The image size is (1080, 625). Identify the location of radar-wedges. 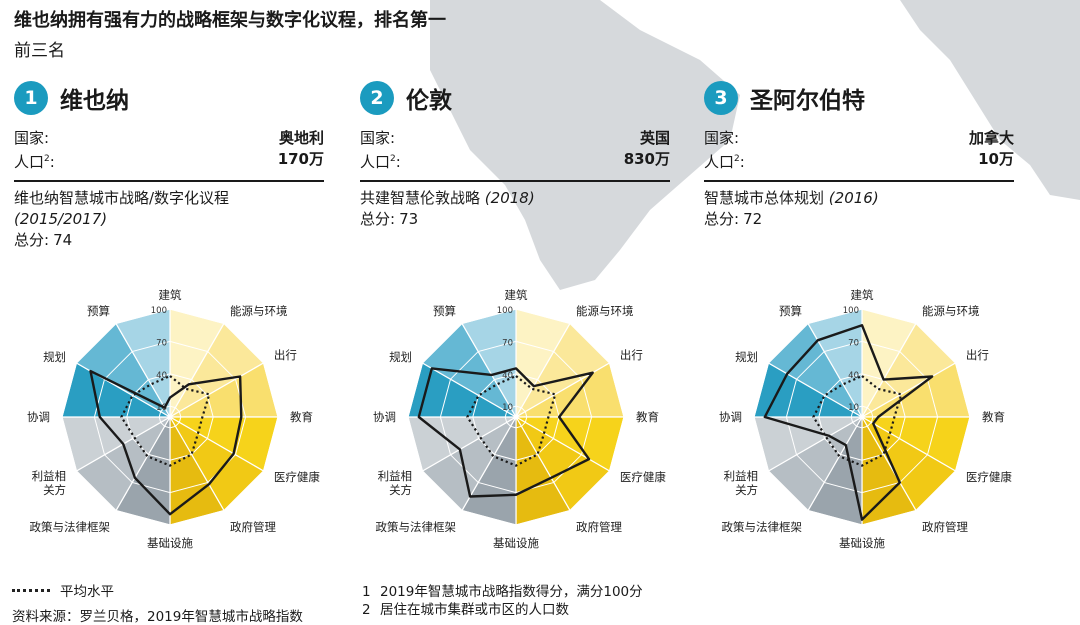
(170, 417).